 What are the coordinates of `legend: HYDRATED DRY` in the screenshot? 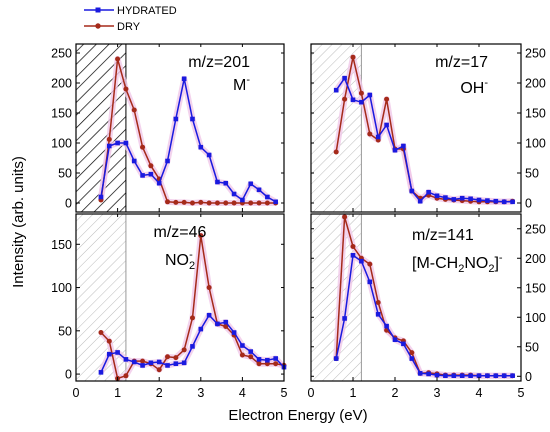 It's located at (130, 19).